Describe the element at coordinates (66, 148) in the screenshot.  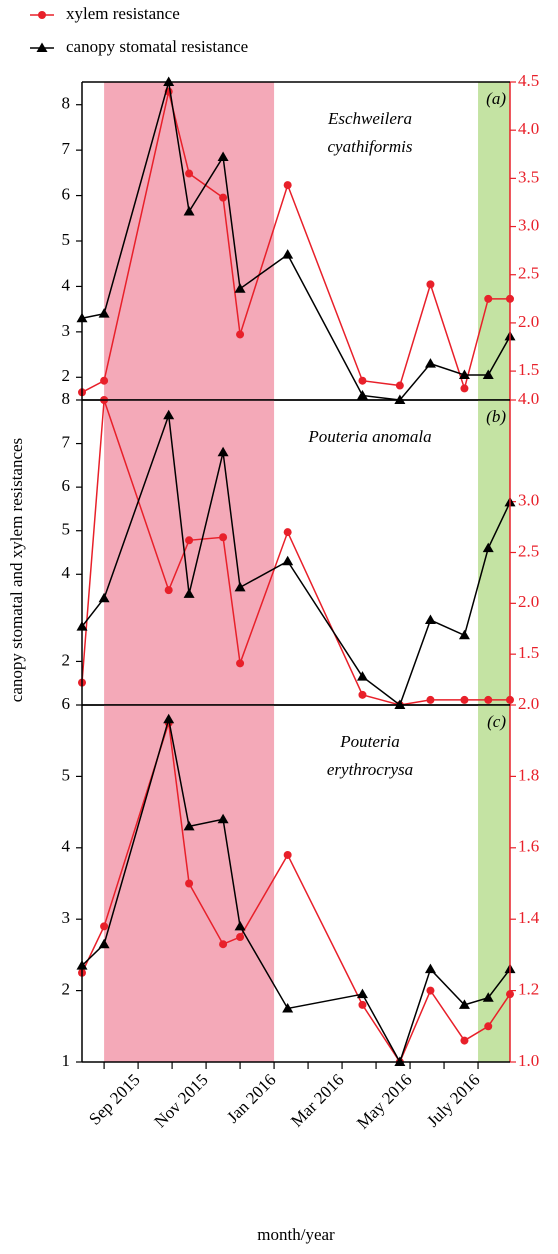
I see `y-tick-label: 7` at that location.